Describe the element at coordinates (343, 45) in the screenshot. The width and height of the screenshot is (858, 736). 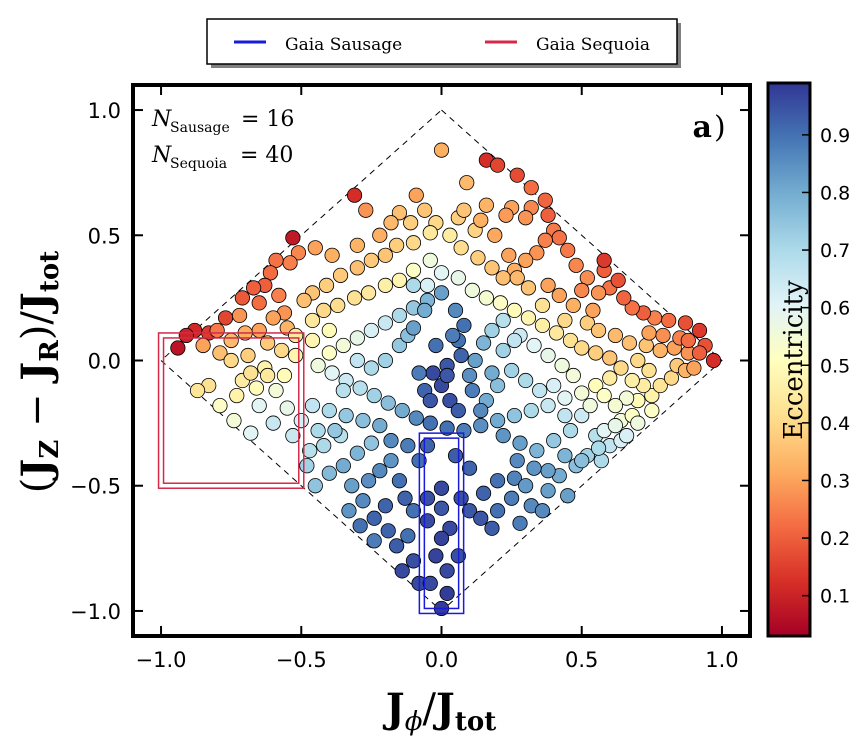
I see `legend-label-sausage: Gaia Sausage` at that location.